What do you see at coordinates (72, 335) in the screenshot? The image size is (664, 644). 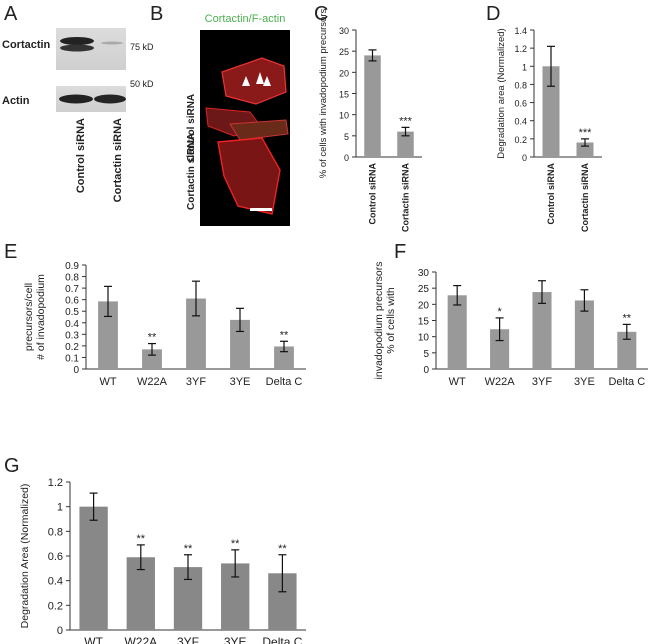 I see `y-tick-label: 0.3` at bounding box center [72, 335].